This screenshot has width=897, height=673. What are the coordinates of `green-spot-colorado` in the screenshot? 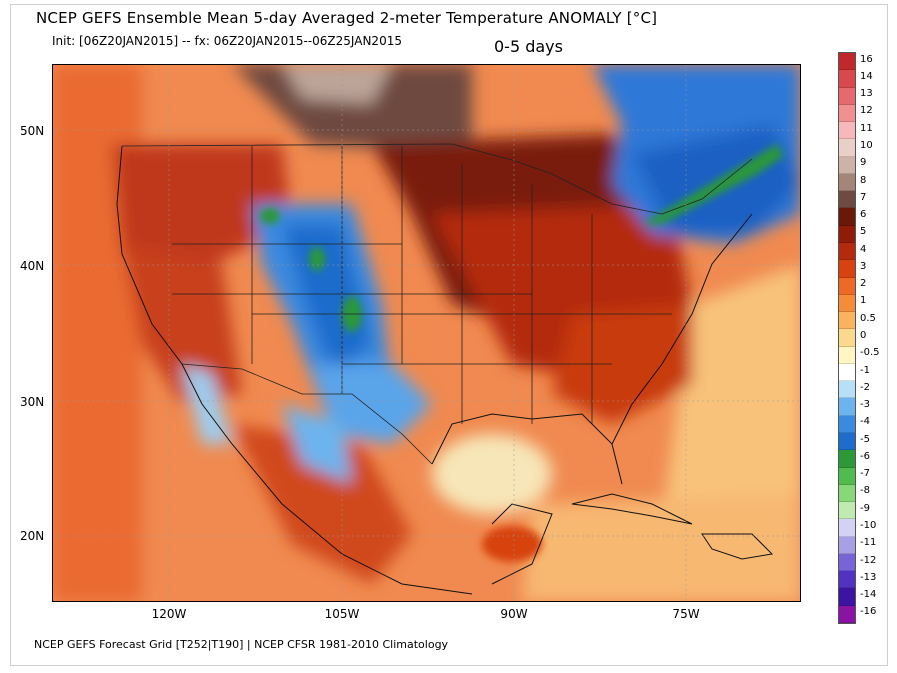 It's located at (317, 259).